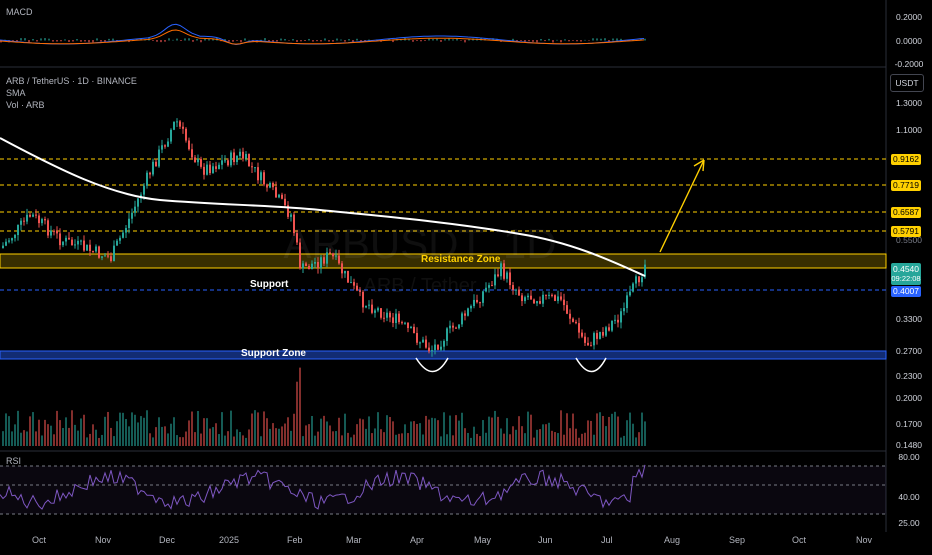 Image resolution: width=932 pixels, height=555 pixels. What do you see at coordinates (909, 130) in the screenshot?
I see `price-1-1: 1.1000` at bounding box center [909, 130].